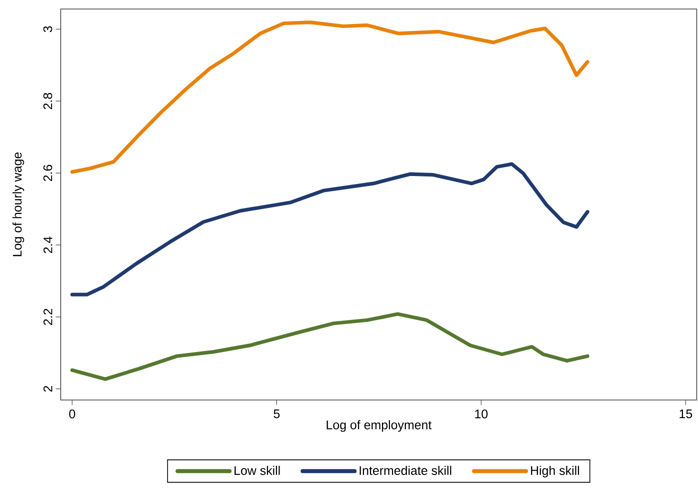 The height and width of the screenshot is (490, 698). I want to click on y-tick-label: 2.2, so click(47, 316).